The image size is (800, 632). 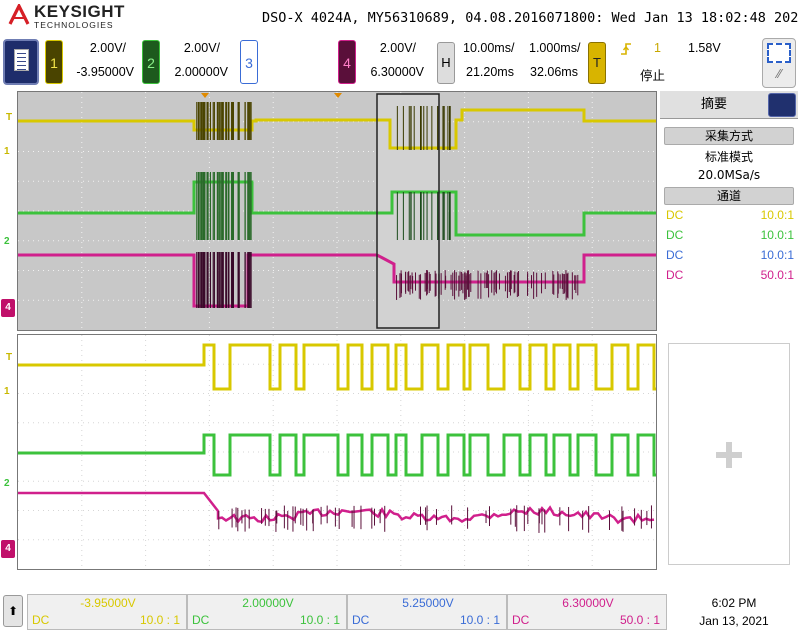 I want to click on bottom-channel-2-offset: 2.00000V, so click(x=268, y=603).